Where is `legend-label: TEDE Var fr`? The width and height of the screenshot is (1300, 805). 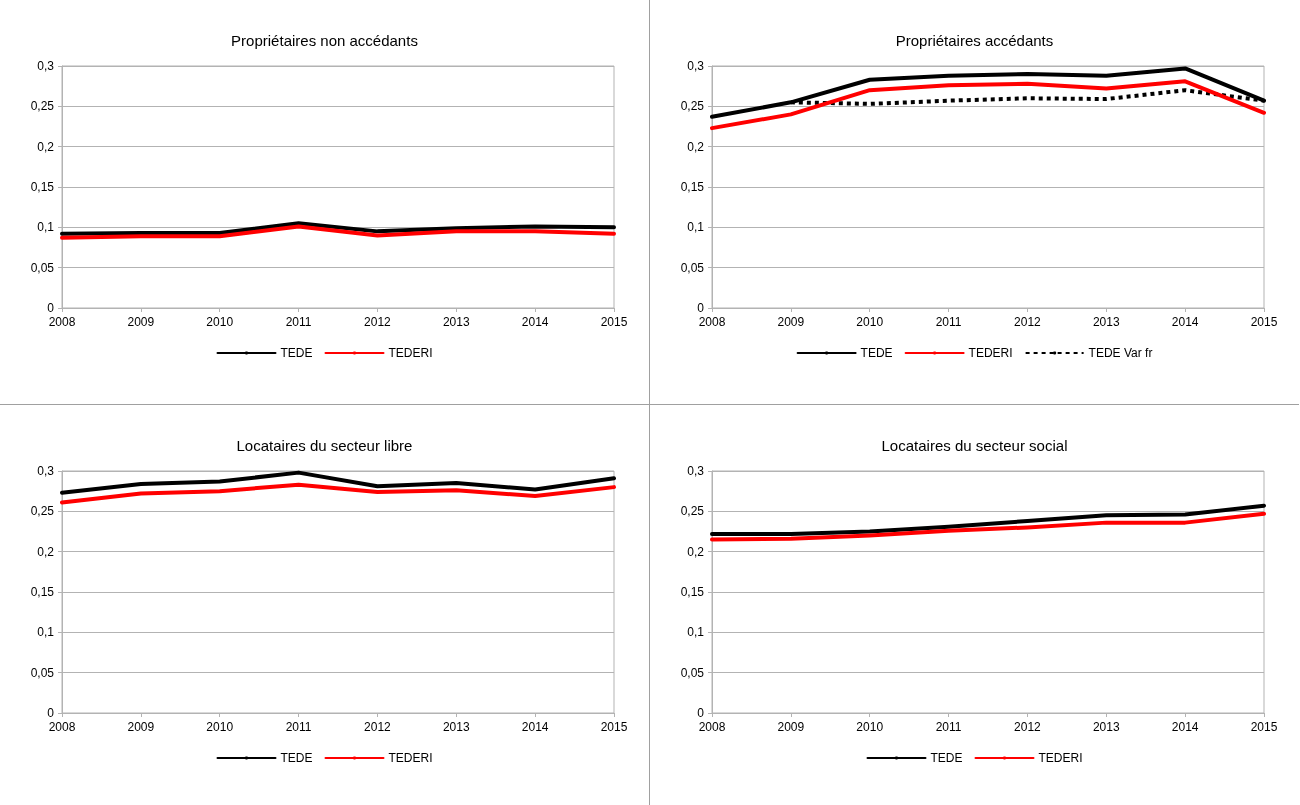
legend-label: TEDE Var fr is located at coordinates (1120, 353).